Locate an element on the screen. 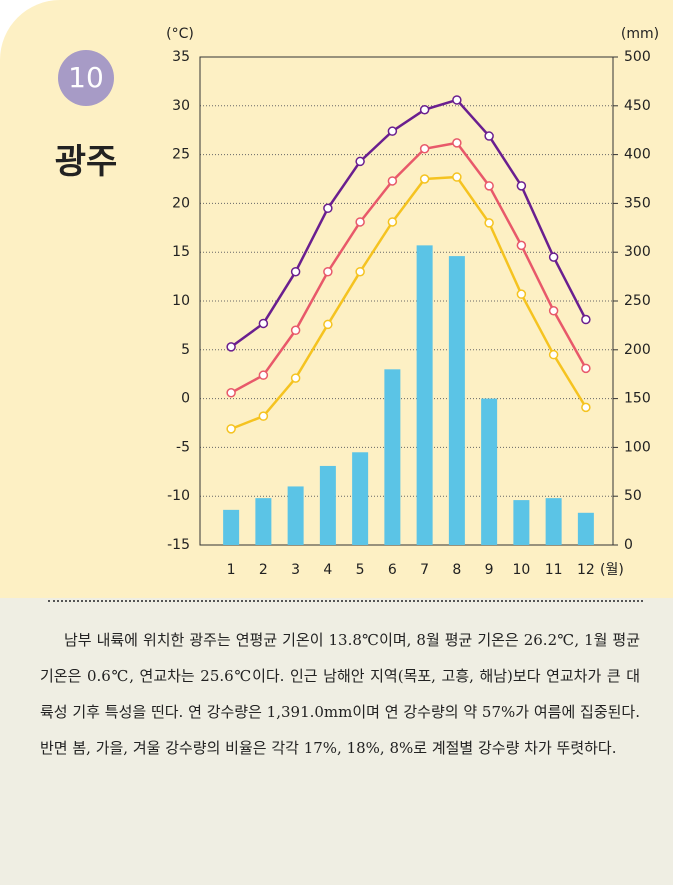  y2-tick-label: 450 is located at coordinates (637, 106).